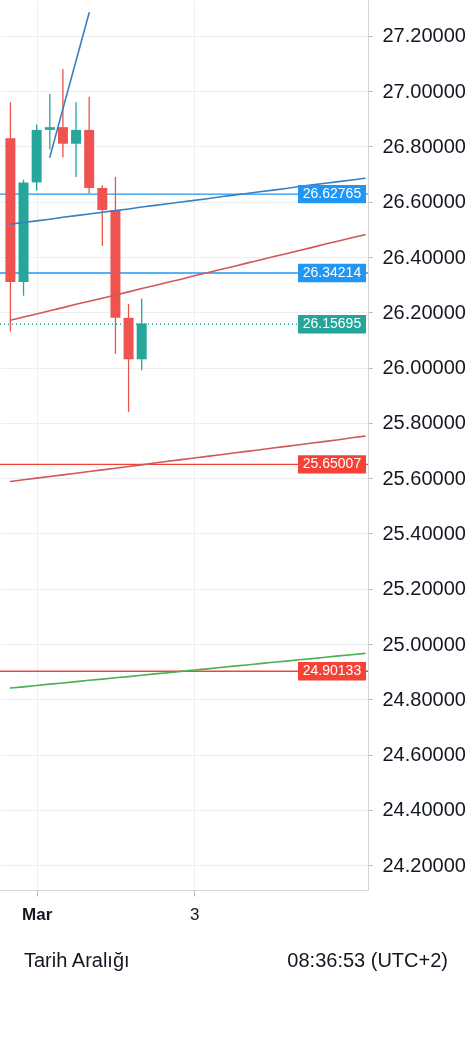 This screenshot has width=474, height=1053. What do you see at coordinates (424, 588) in the screenshot?
I see `y-tick-label: 25.20000` at bounding box center [424, 588].